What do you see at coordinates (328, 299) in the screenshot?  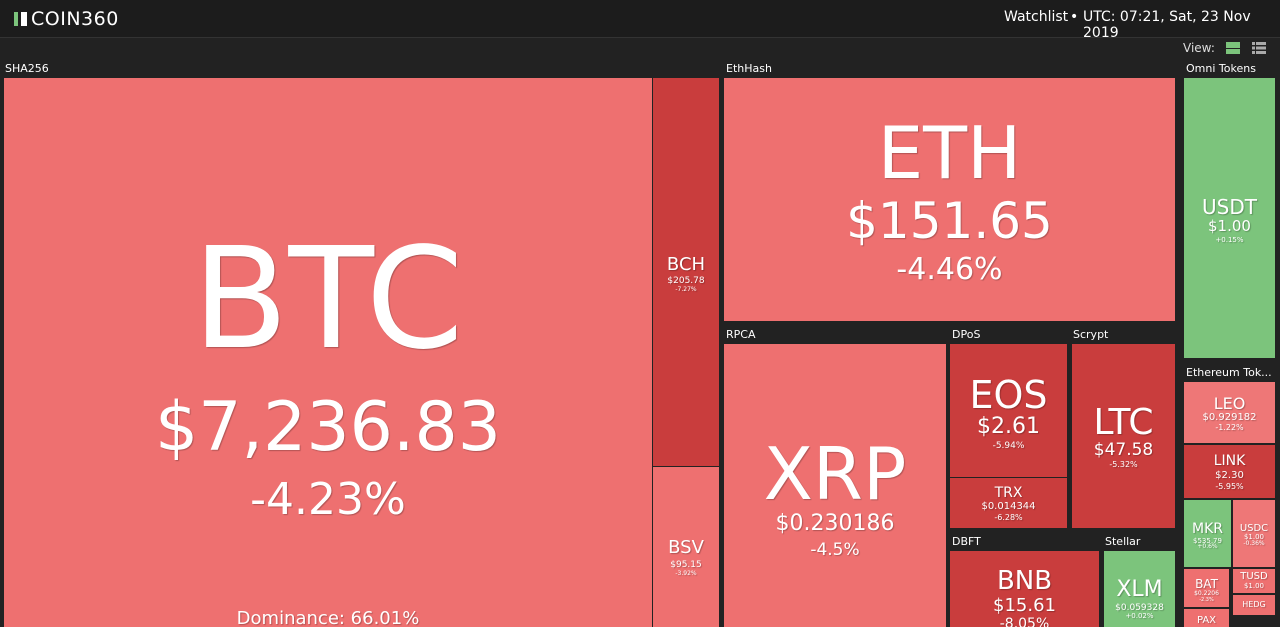 I see `coin-name: BTC` at bounding box center [328, 299].